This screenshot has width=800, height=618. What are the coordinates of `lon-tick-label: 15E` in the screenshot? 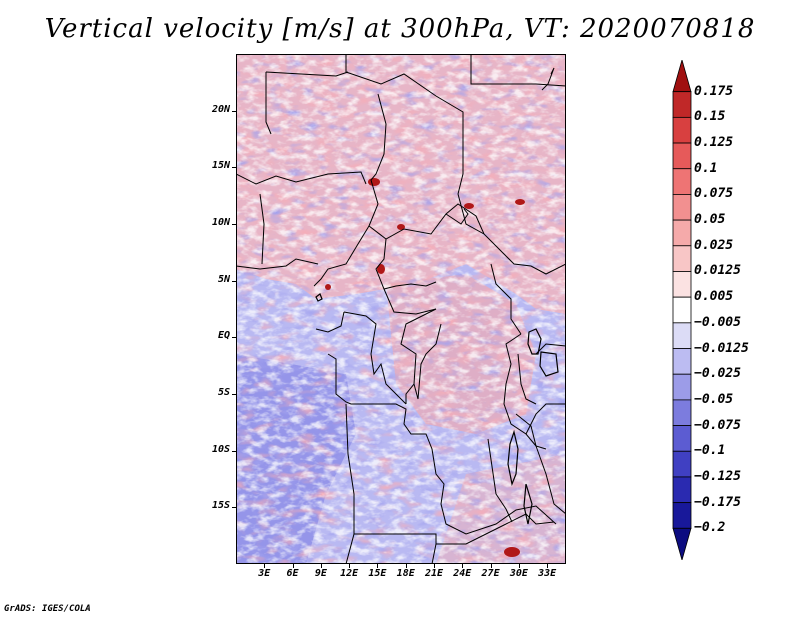 It's located at (377, 573).